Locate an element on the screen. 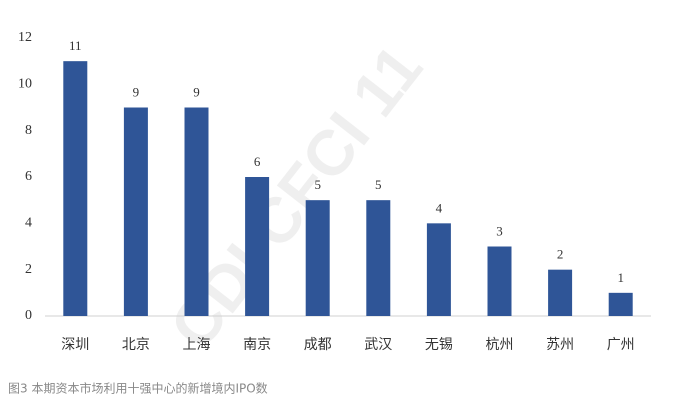  y-tick-label: 4 is located at coordinates (28, 223).